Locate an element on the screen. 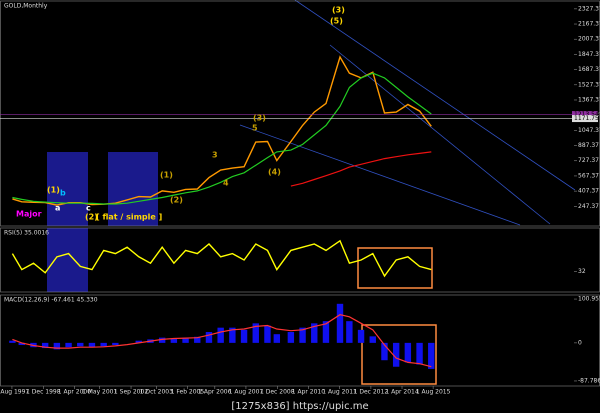 This screenshot has width=600, height=413. x-tick-label: 1 Apr 2014 is located at coordinates (401, 392).